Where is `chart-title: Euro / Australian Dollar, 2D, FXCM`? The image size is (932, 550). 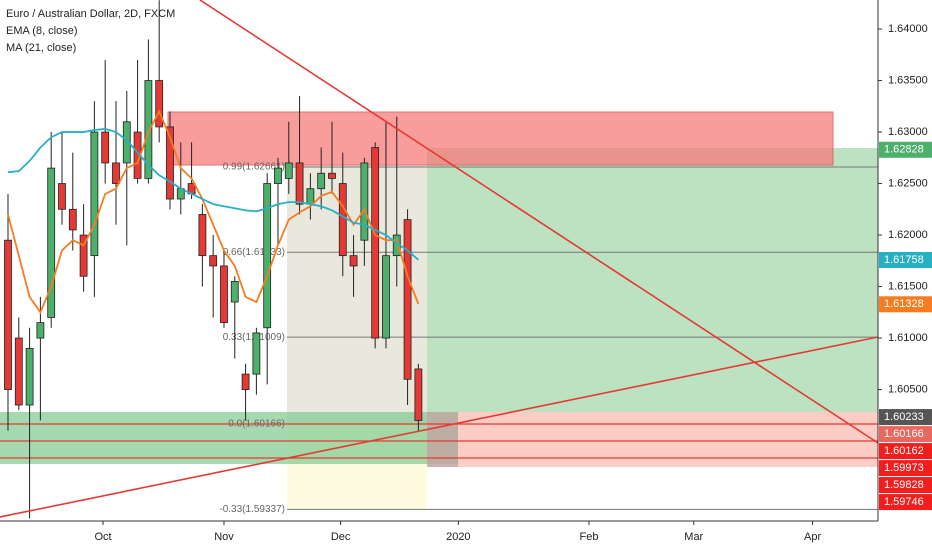
chart-title: Euro / Australian Dollar, 2D, FXCM is located at coordinates (90, 14).